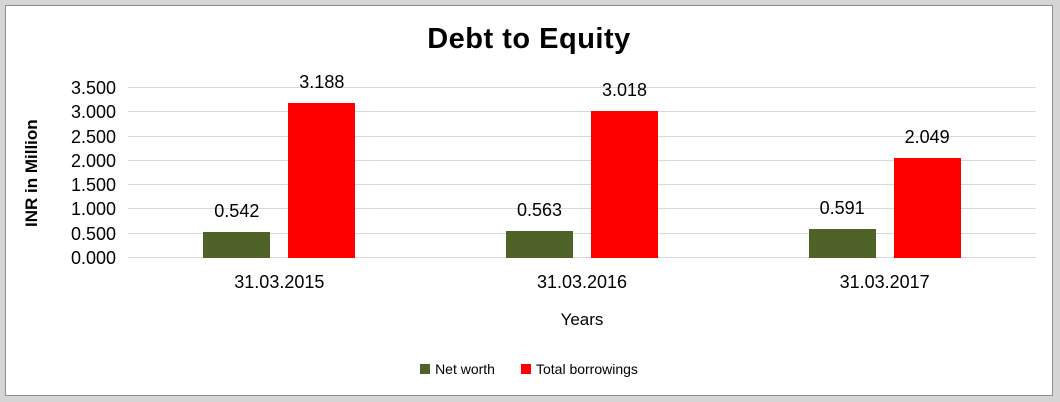  I want to click on y-tick-label: 3.500, so click(93, 88).